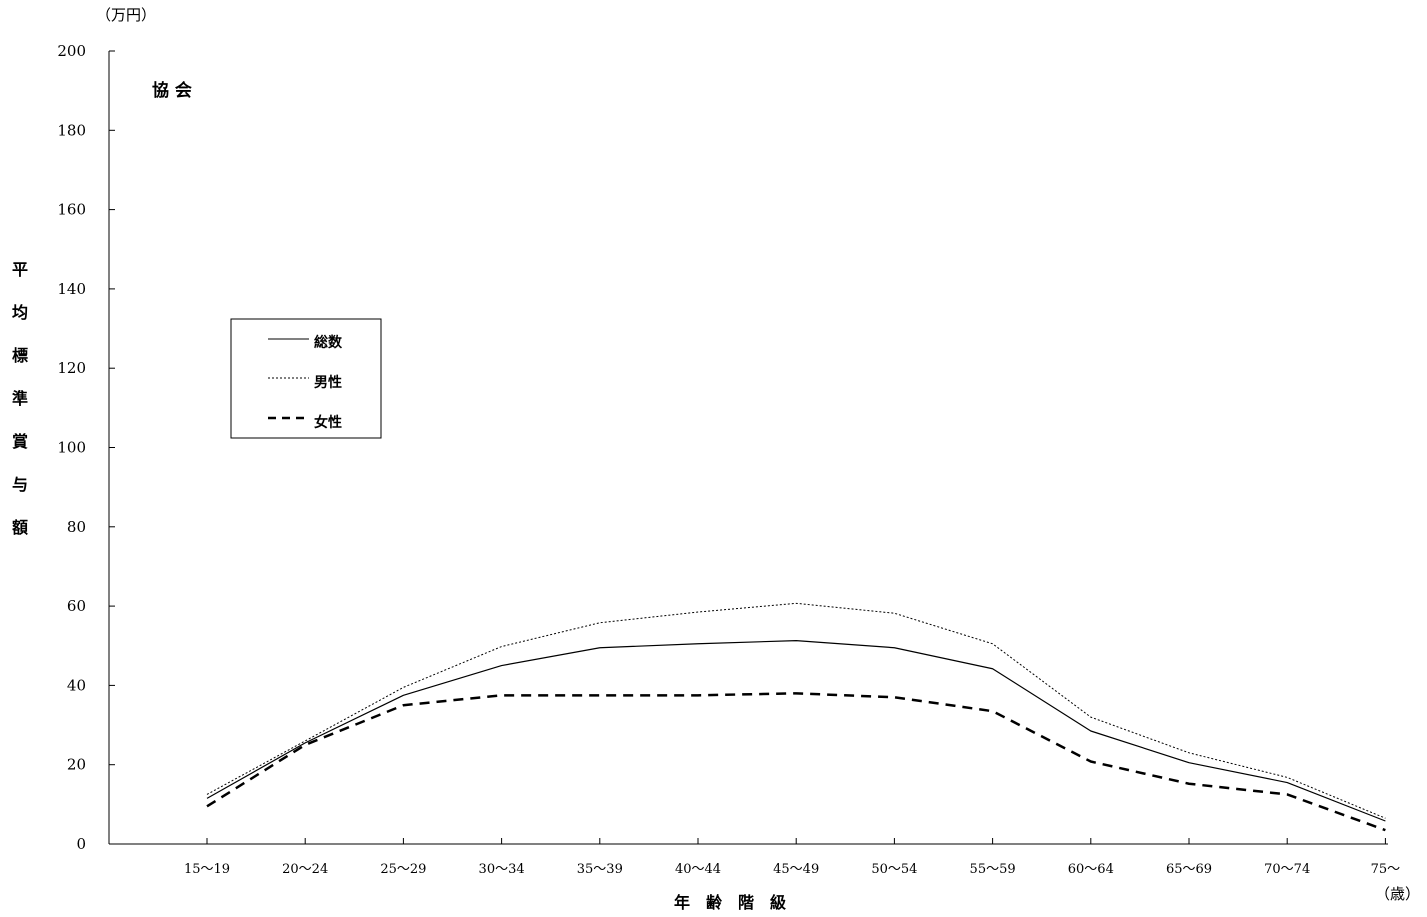 This screenshot has height=917, width=1427. I want to click on x-tick-label: 30～34, so click(502, 869).